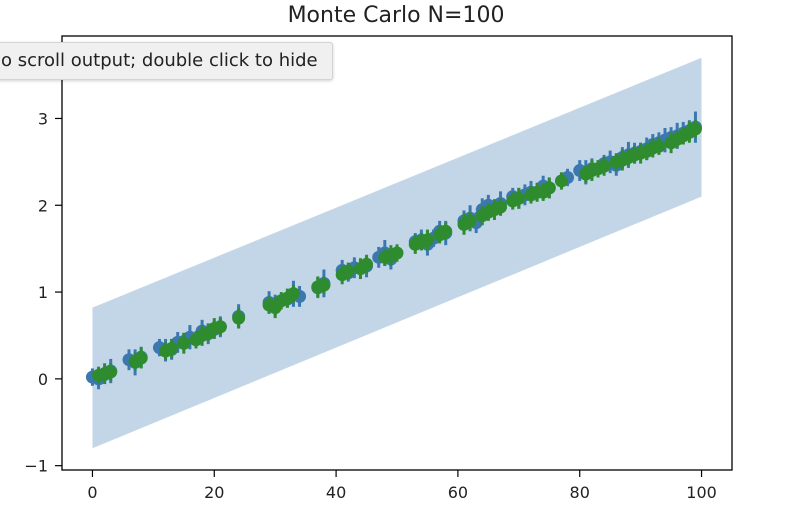 The width and height of the screenshot is (786, 522). What do you see at coordinates (458, 492) in the screenshot?
I see `x-tick-label: 60` at bounding box center [458, 492].